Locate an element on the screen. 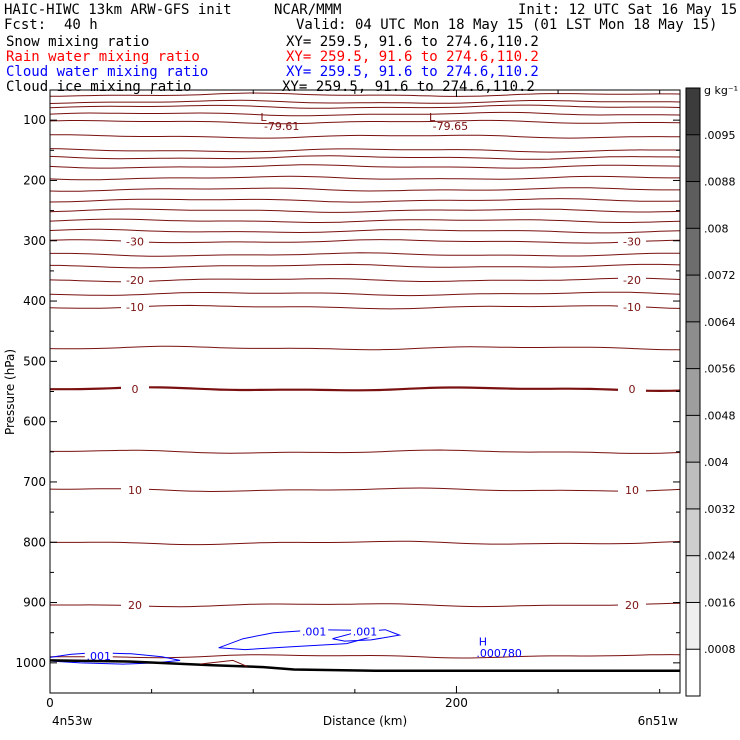 This screenshot has height=740, width=740. isotherm-label: 20 is located at coordinates (135, 605).